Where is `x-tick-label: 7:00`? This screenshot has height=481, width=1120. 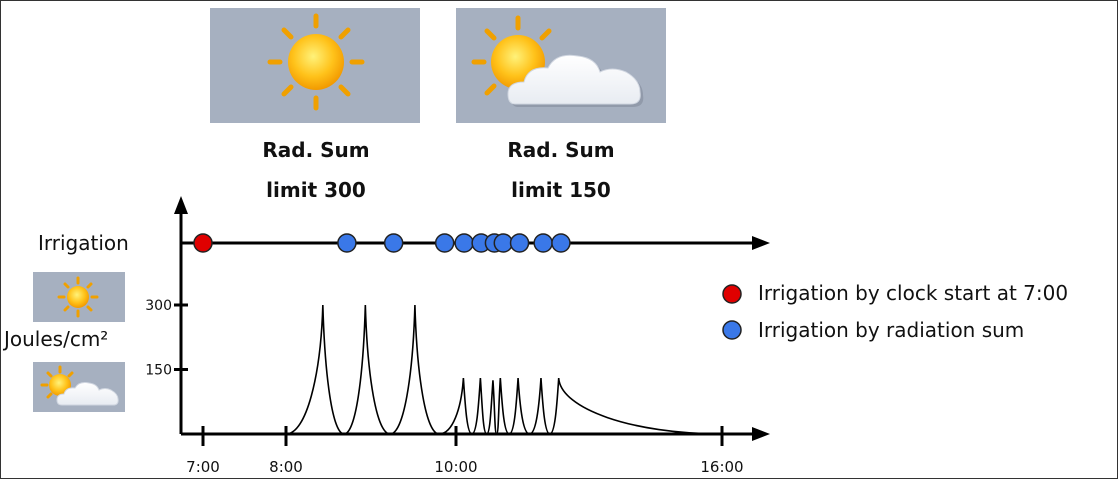 x-tick-label: 7:00 is located at coordinates (203, 467).